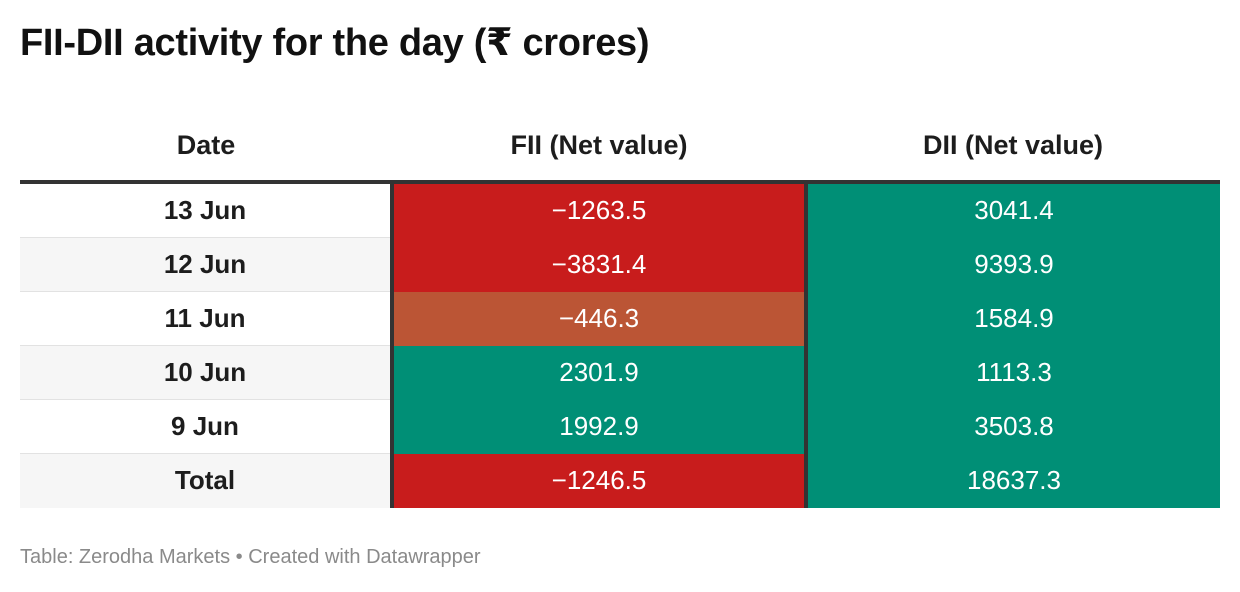 This screenshot has height=592, width=1240. I want to click on dii-net-value-cell: 3503.8, so click(1013, 426).